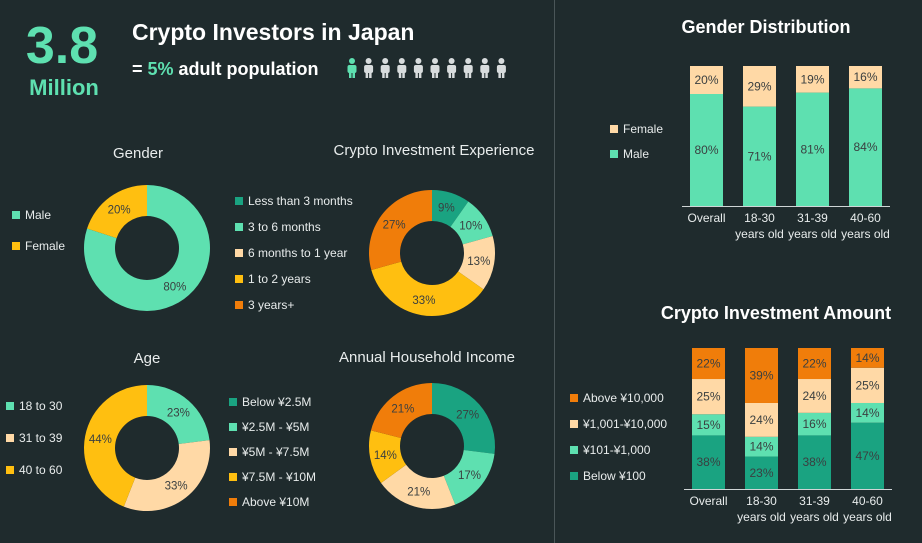 This screenshot has width=922, height=543. What do you see at coordinates (147, 358) in the screenshot?
I see `chart-title: Age` at bounding box center [147, 358].